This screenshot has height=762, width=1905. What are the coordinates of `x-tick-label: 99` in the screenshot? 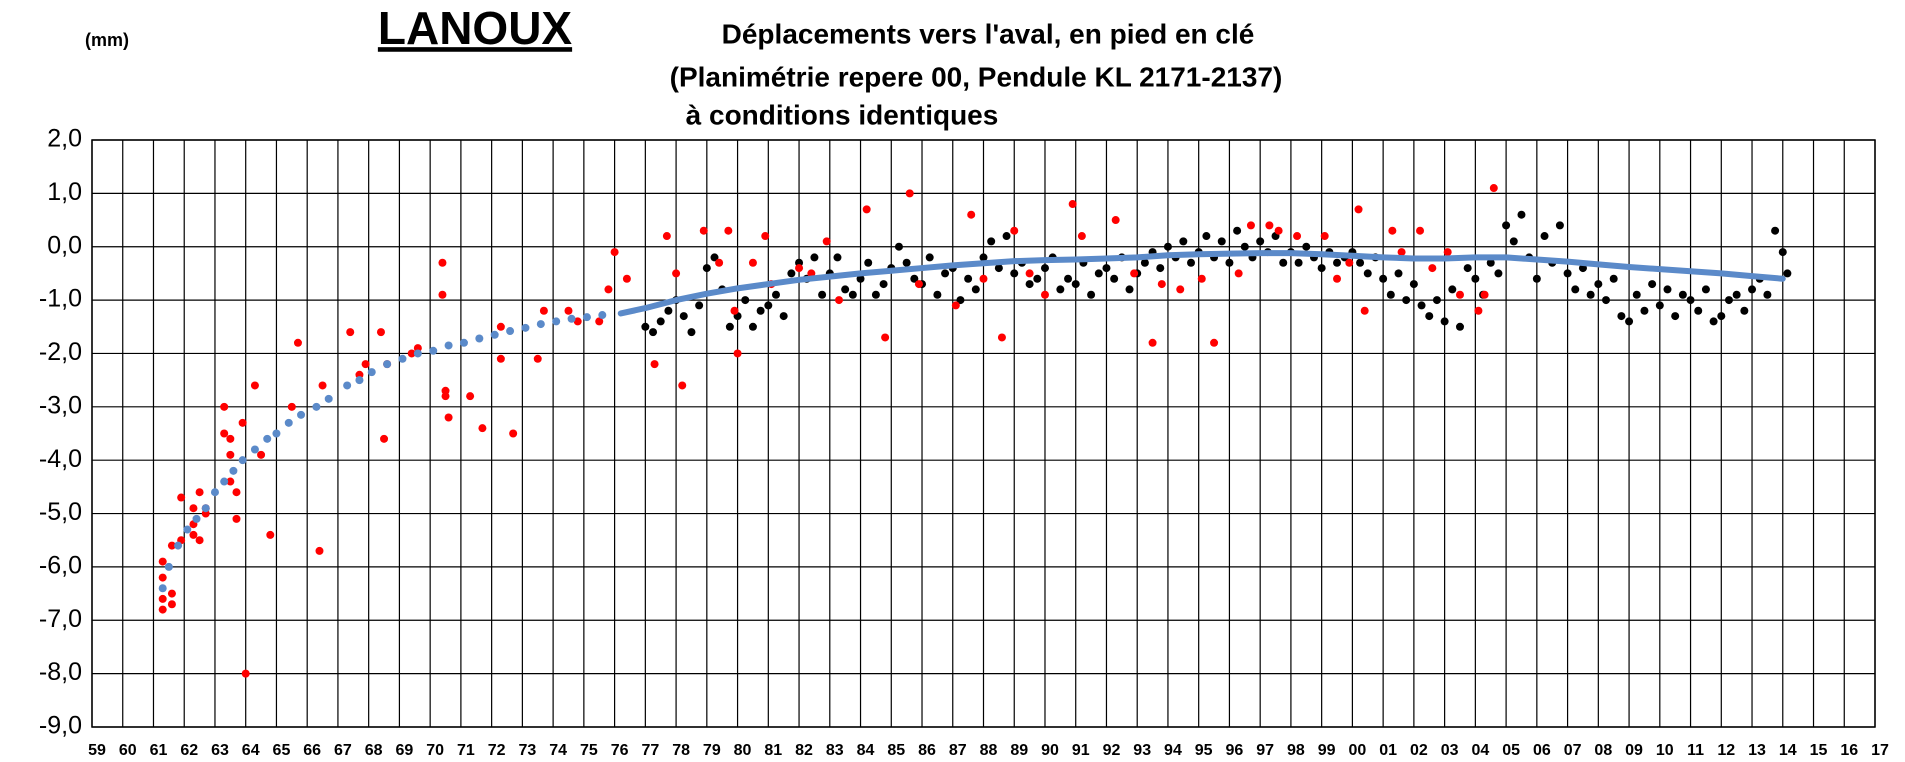 It's located at (1327, 750).